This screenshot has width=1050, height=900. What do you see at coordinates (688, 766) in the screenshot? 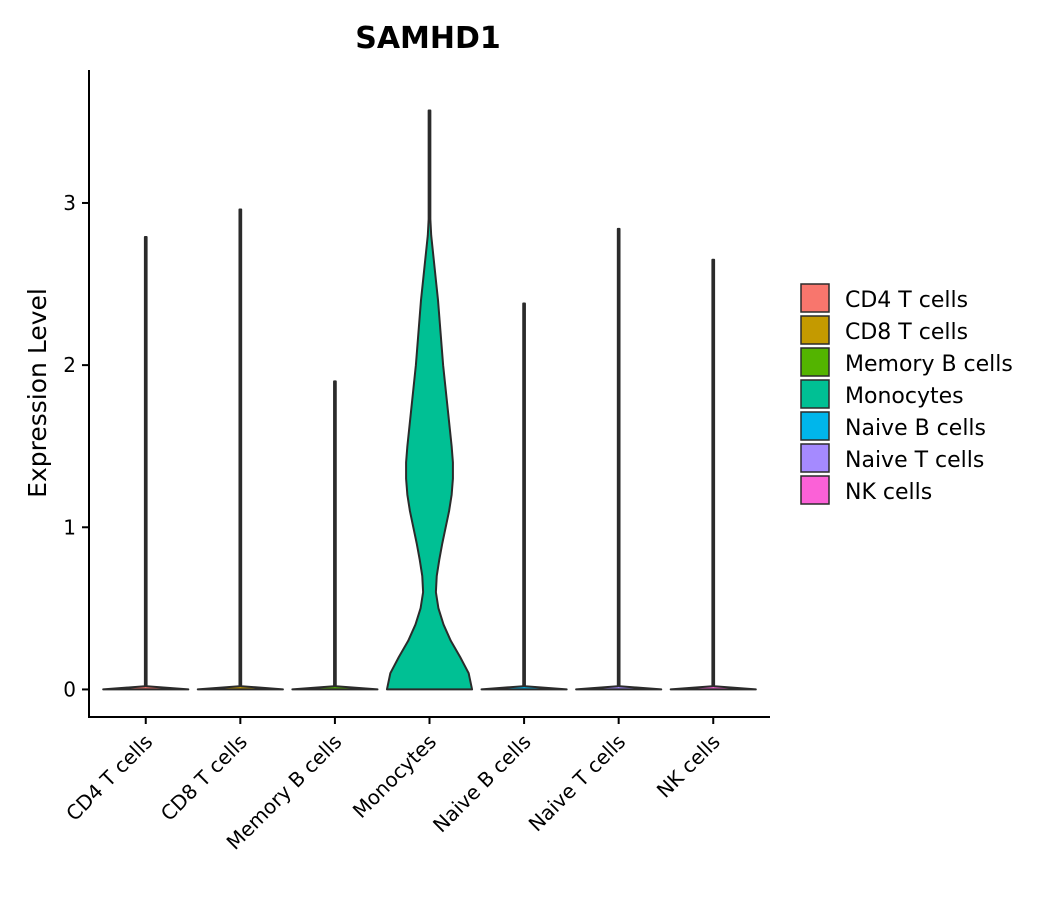
I see `x-tick-label: NK cells` at bounding box center [688, 766].